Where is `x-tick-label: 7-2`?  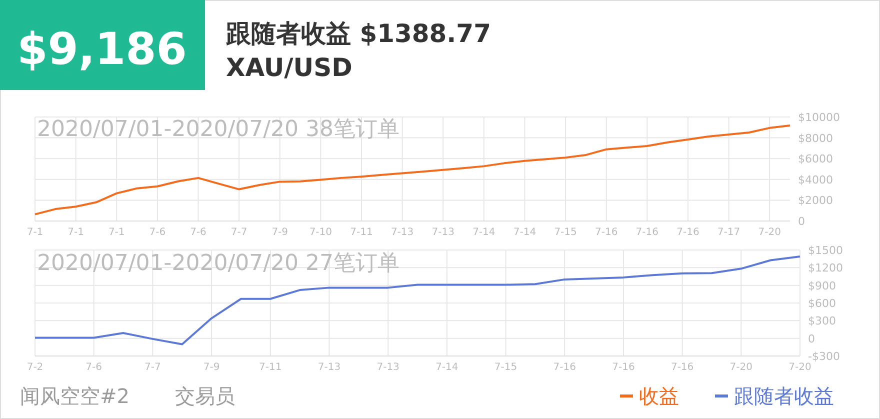 x-tick-label: 7-2 is located at coordinates (35, 367).